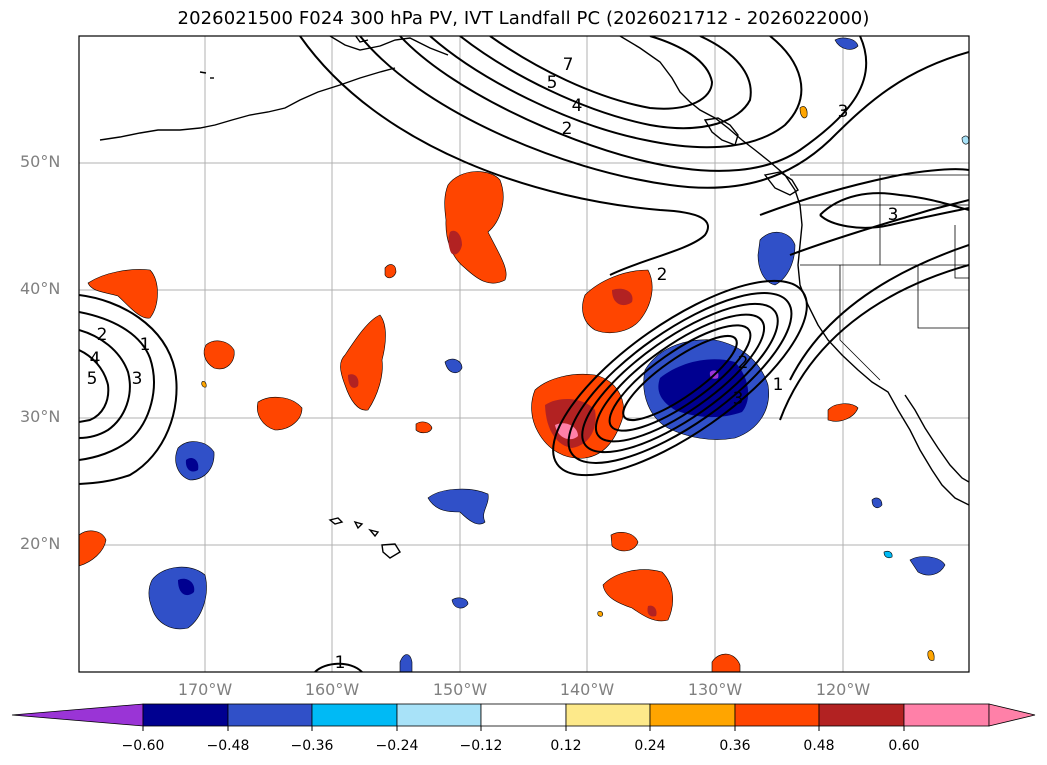  I want to click on lat-label: 30°N, so click(40, 416).